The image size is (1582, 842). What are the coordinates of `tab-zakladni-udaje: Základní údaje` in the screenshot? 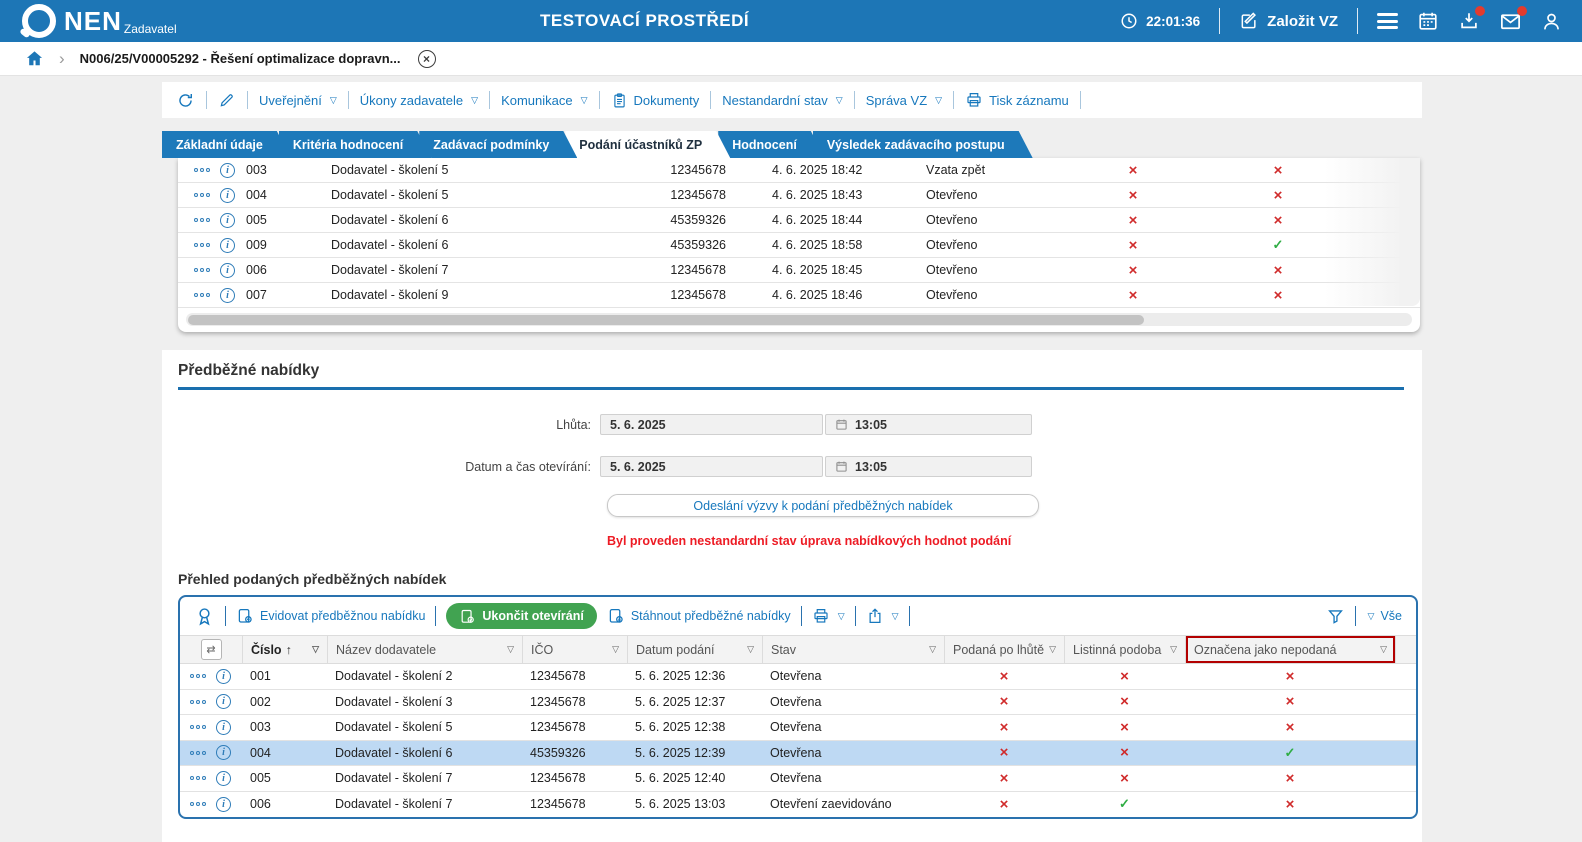 It's located at (226, 144).